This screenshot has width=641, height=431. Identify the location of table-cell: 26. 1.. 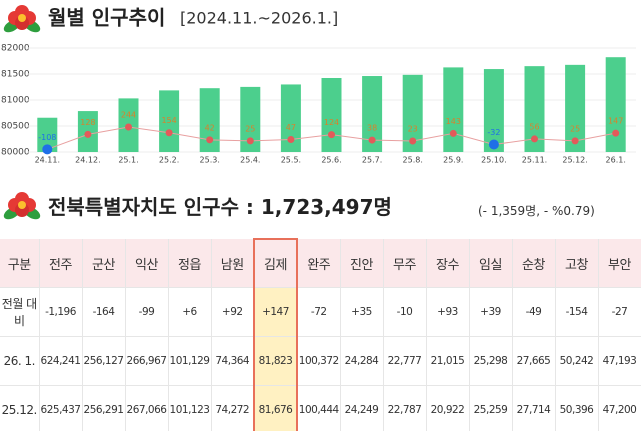
(20, 361).